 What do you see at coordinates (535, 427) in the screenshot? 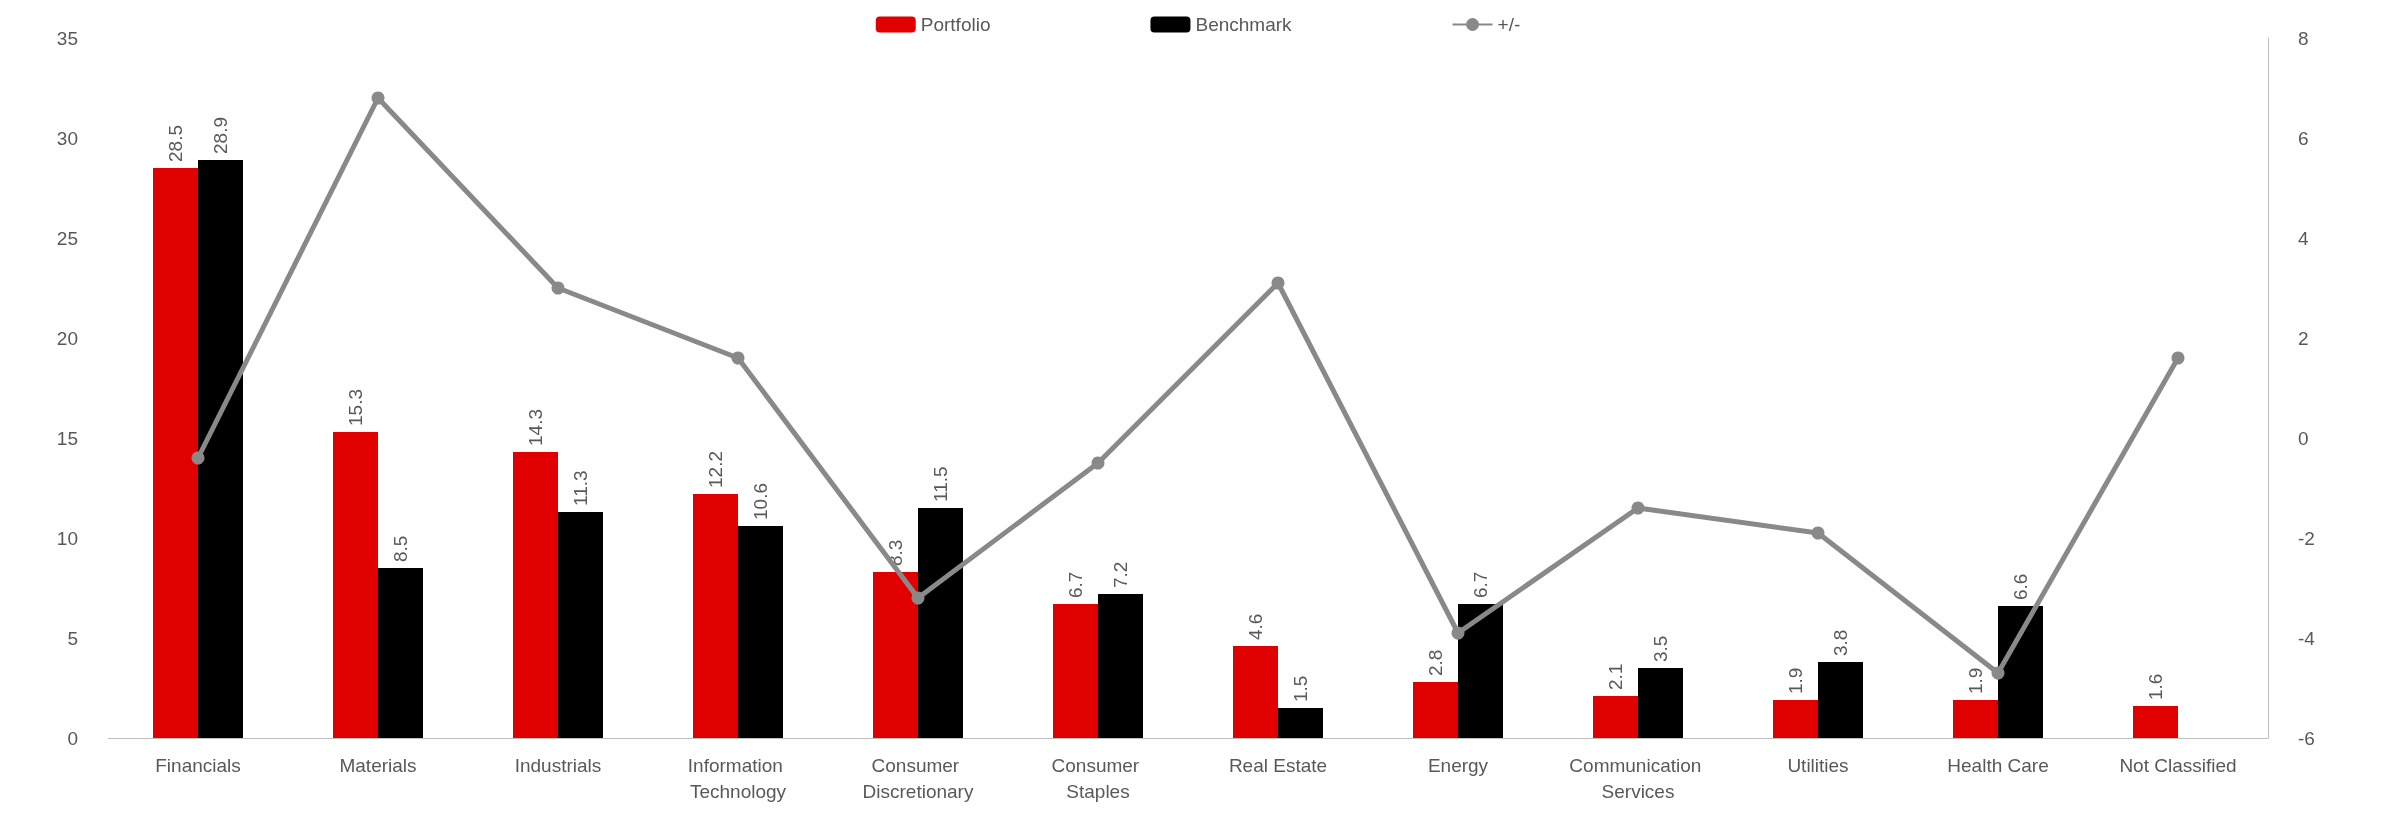
I see `data-label: 14.3` at bounding box center [535, 427].